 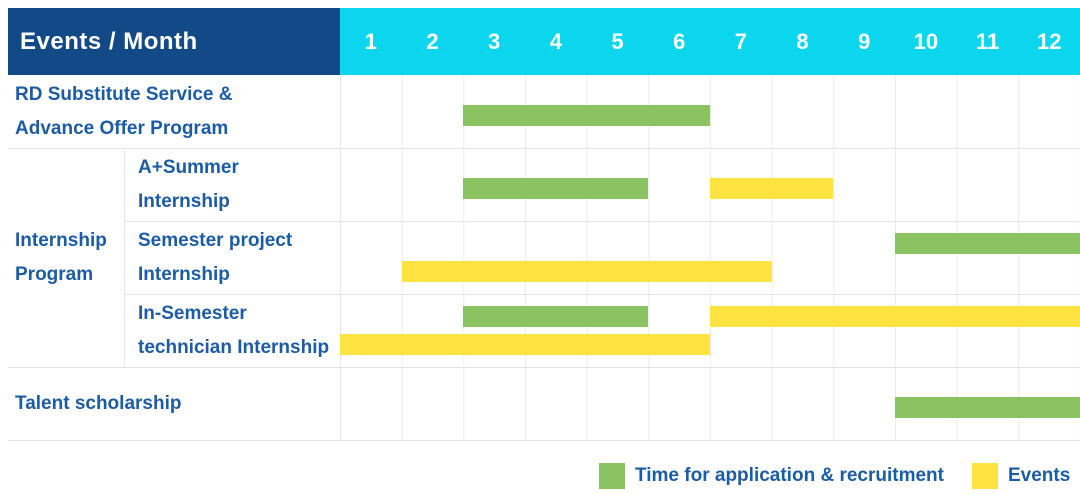 What do you see at coordinates (612, 476) in the screenshot?
I see `application-swatch-icon` at bounding box center [612, 476].